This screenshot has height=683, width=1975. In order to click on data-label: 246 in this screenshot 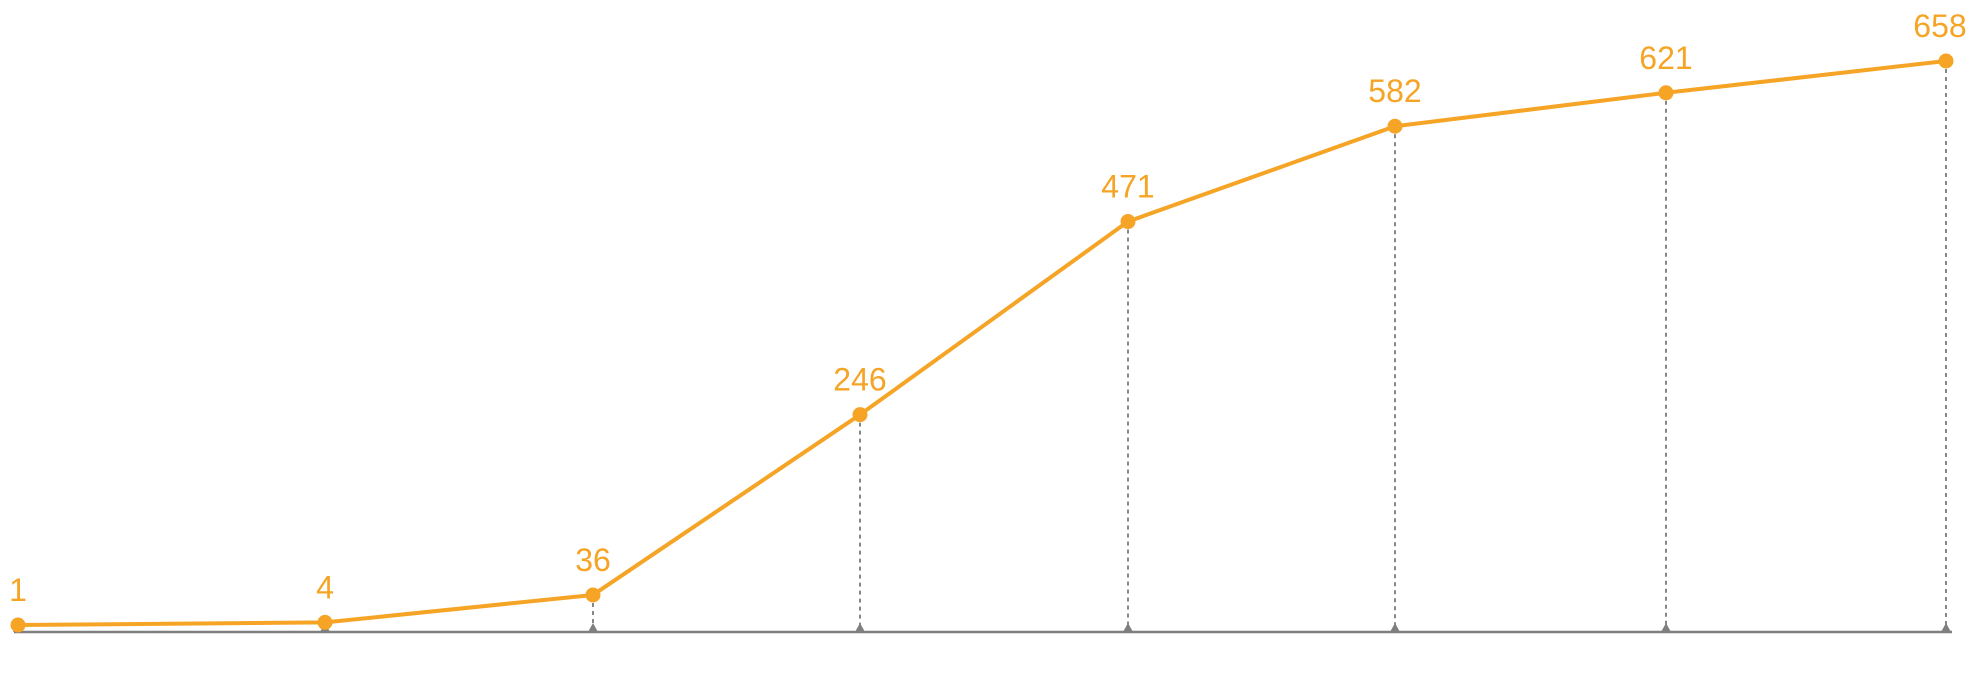, I will do `click(859, 380)`.